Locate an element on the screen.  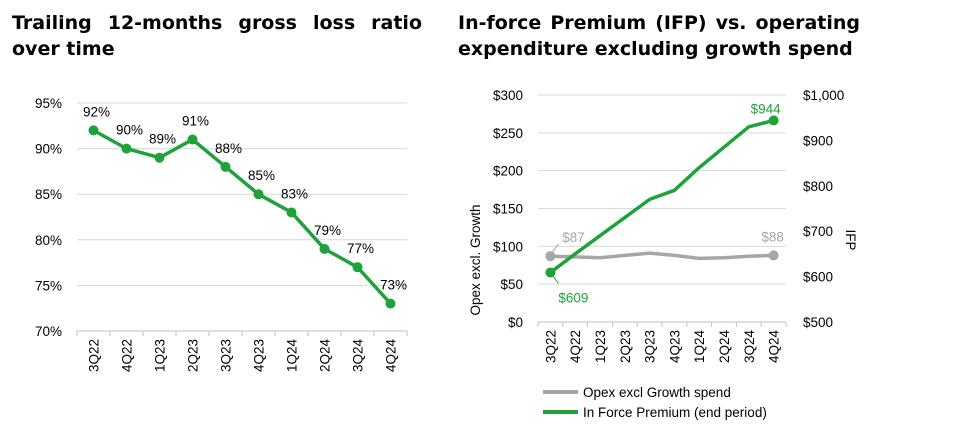
chart2-ytick-label: $300 is located at coordinates (508, 95).